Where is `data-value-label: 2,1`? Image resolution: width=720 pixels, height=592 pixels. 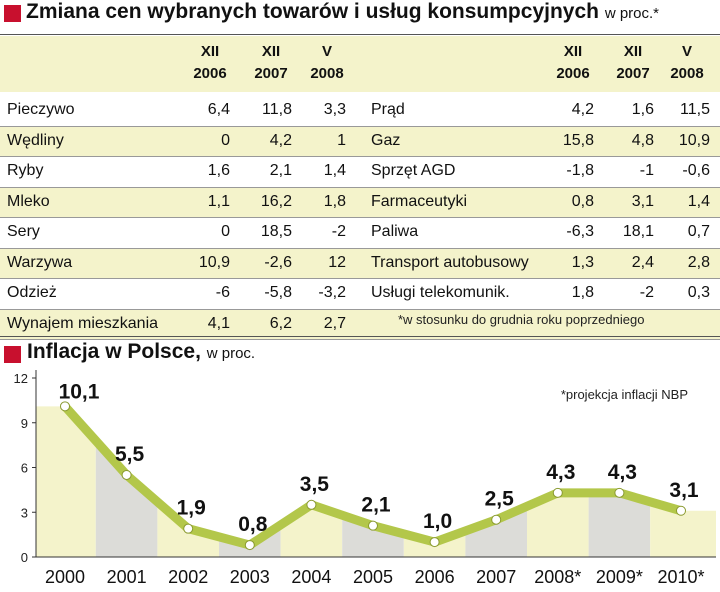
data-value-label: 2,1 is located at coordinates (376, 505).